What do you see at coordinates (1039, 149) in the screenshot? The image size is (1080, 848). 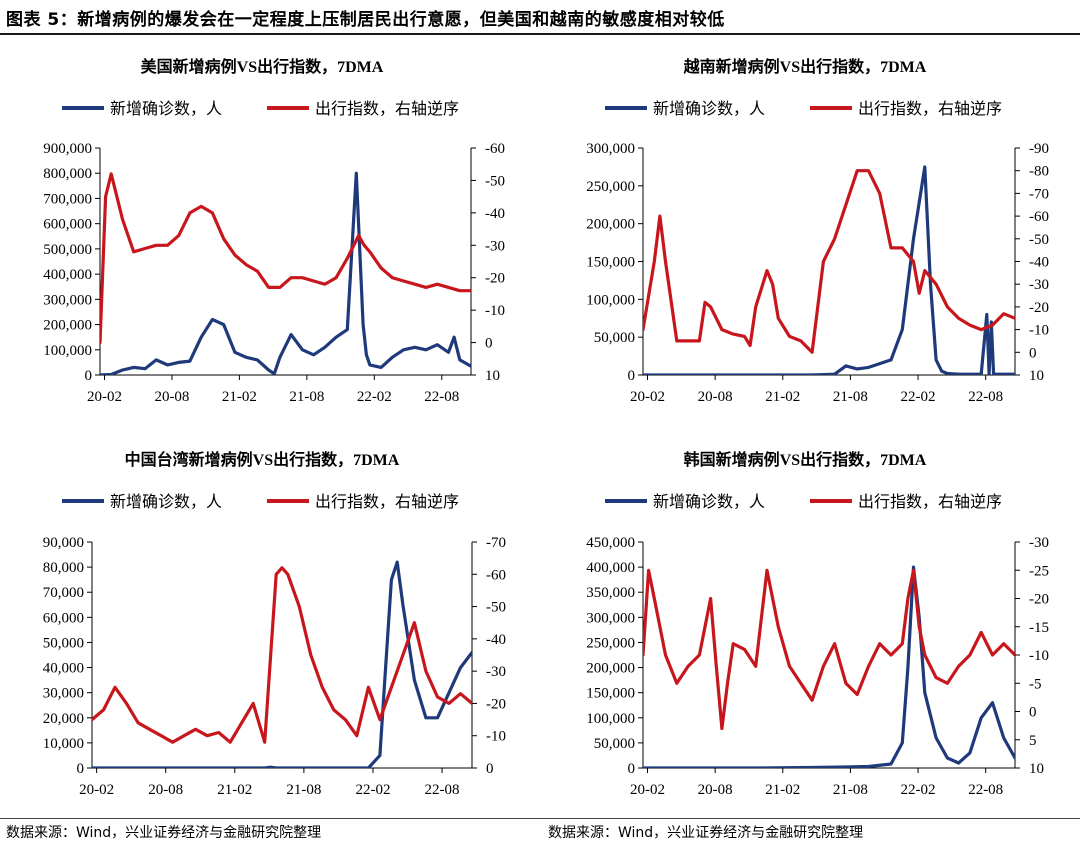 I see `right-tick-label: -90` at bounding box center [1039, 149].